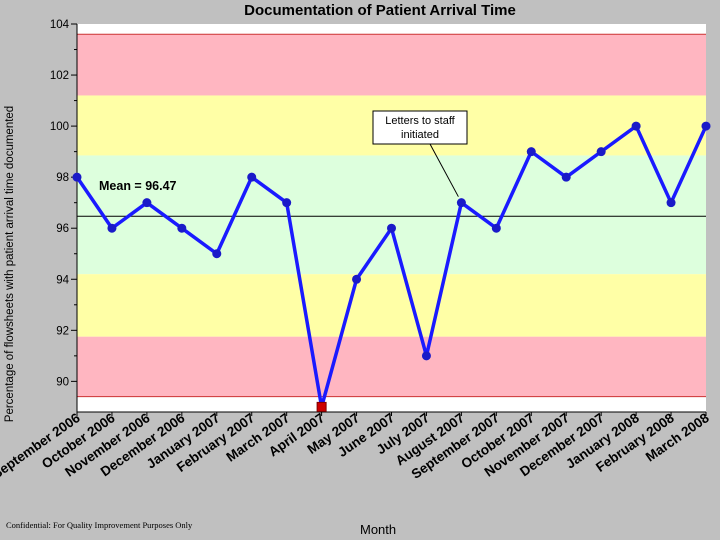 This screenshot has width=720, height=540. Describe the element at coordinates (378, 529) in the screenshot. I see `x-axis-label: Month` at that location.